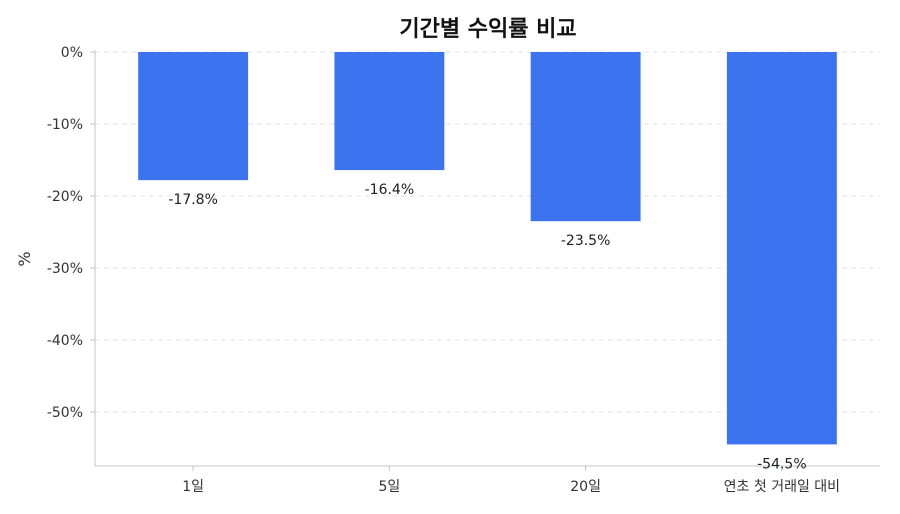 The image size is (900, 514). Describe the element at coordinates (487, 29) in the screenshot. I see `chart-title: 기간별 수익률 비교` at that location.